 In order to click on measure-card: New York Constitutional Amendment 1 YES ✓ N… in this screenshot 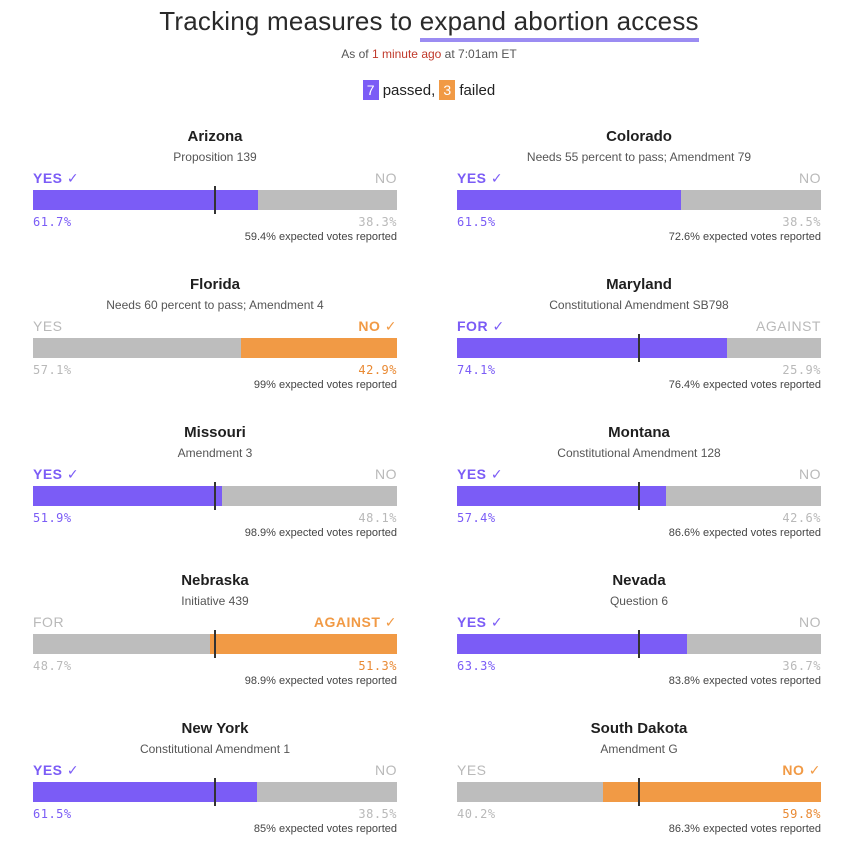, I will do `click(215, 790)`.